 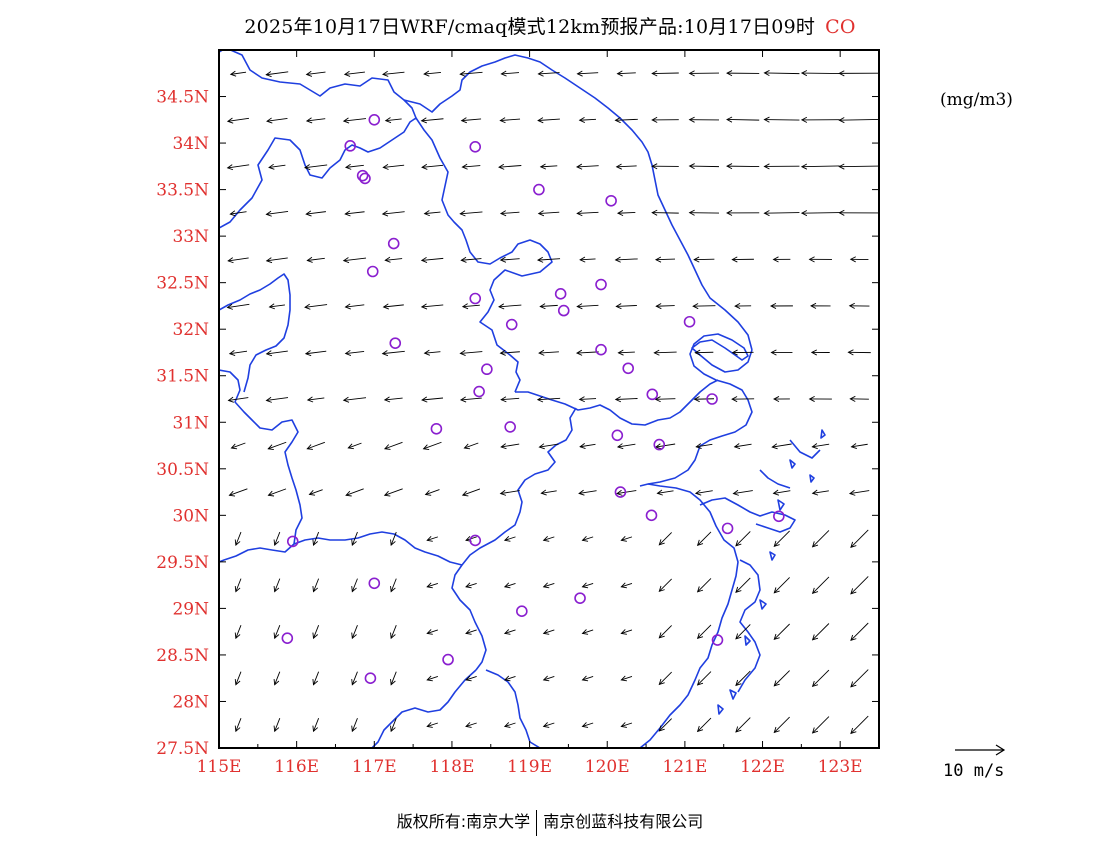 I want to click on boundary-jiangxi-north, so click(x=378, y=548).